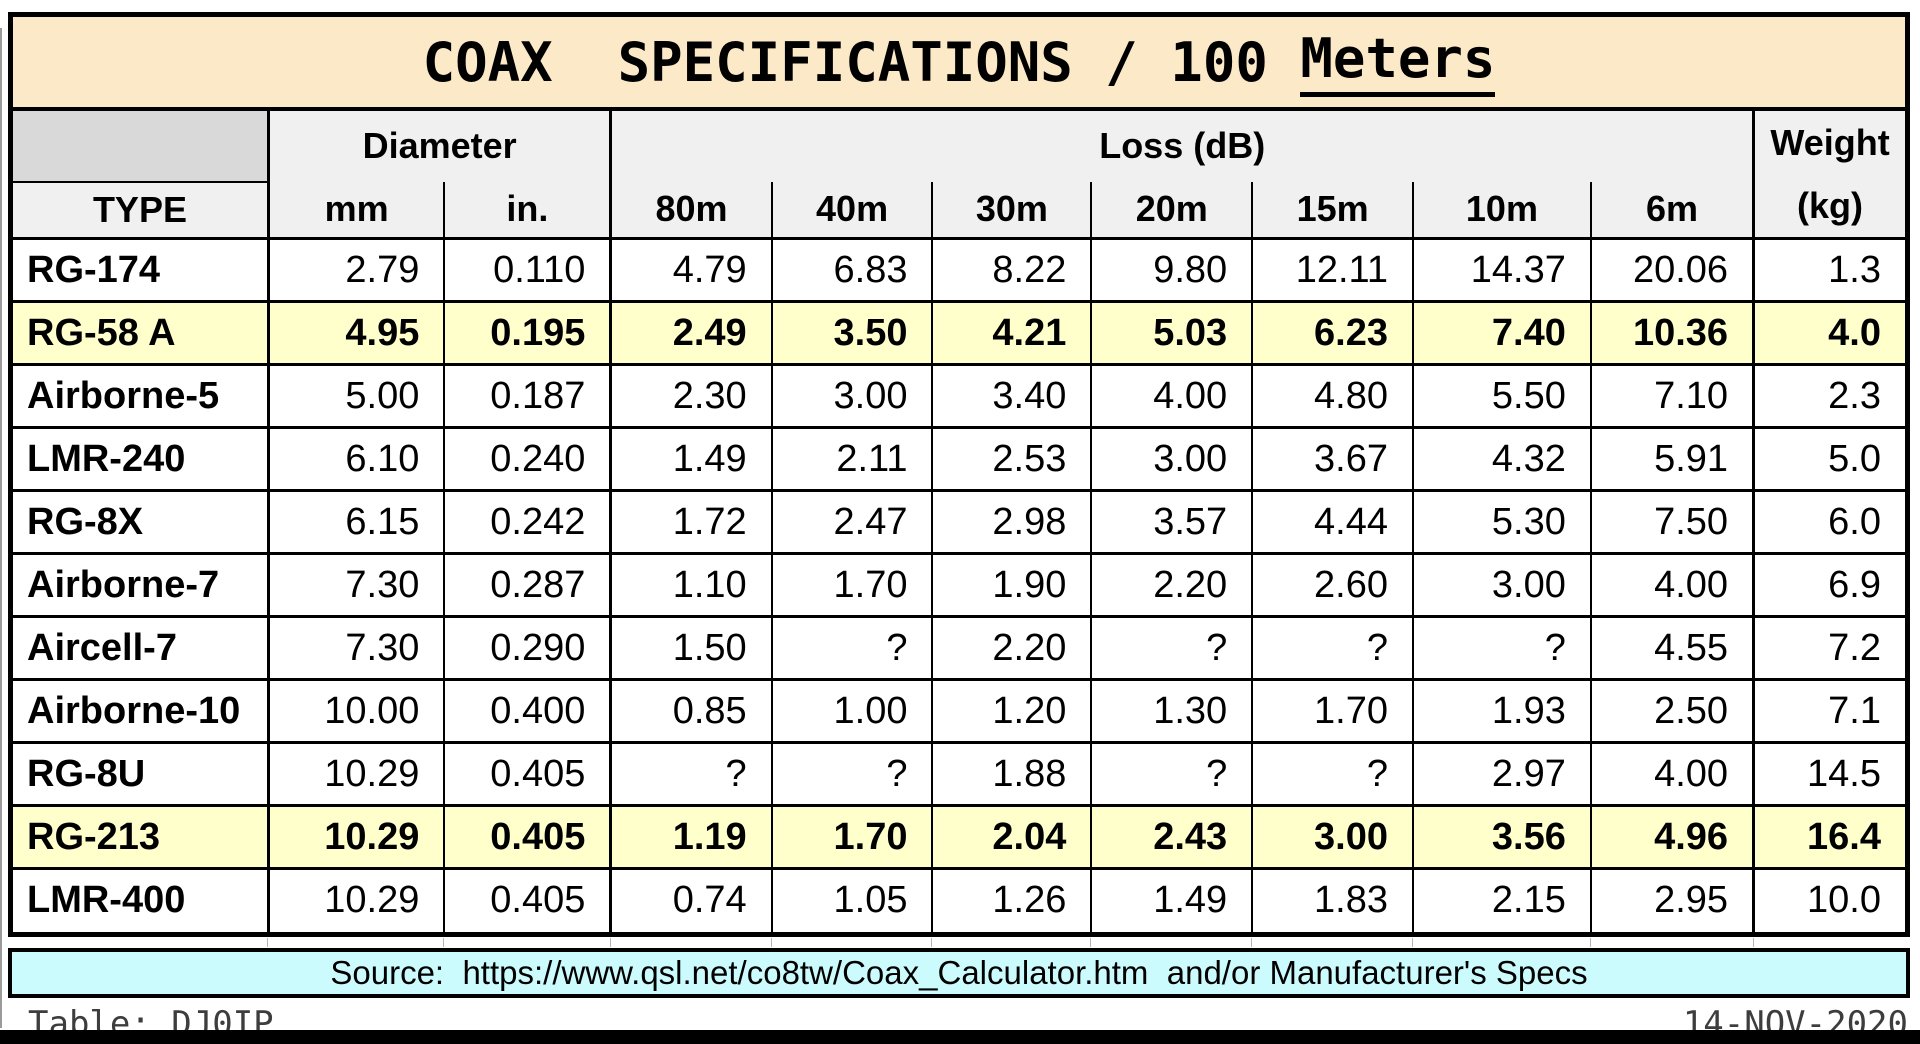  Describe the element at coordinates (1012, 710) in the screenshot. I see `row-value-cell: 1.20` at that location.